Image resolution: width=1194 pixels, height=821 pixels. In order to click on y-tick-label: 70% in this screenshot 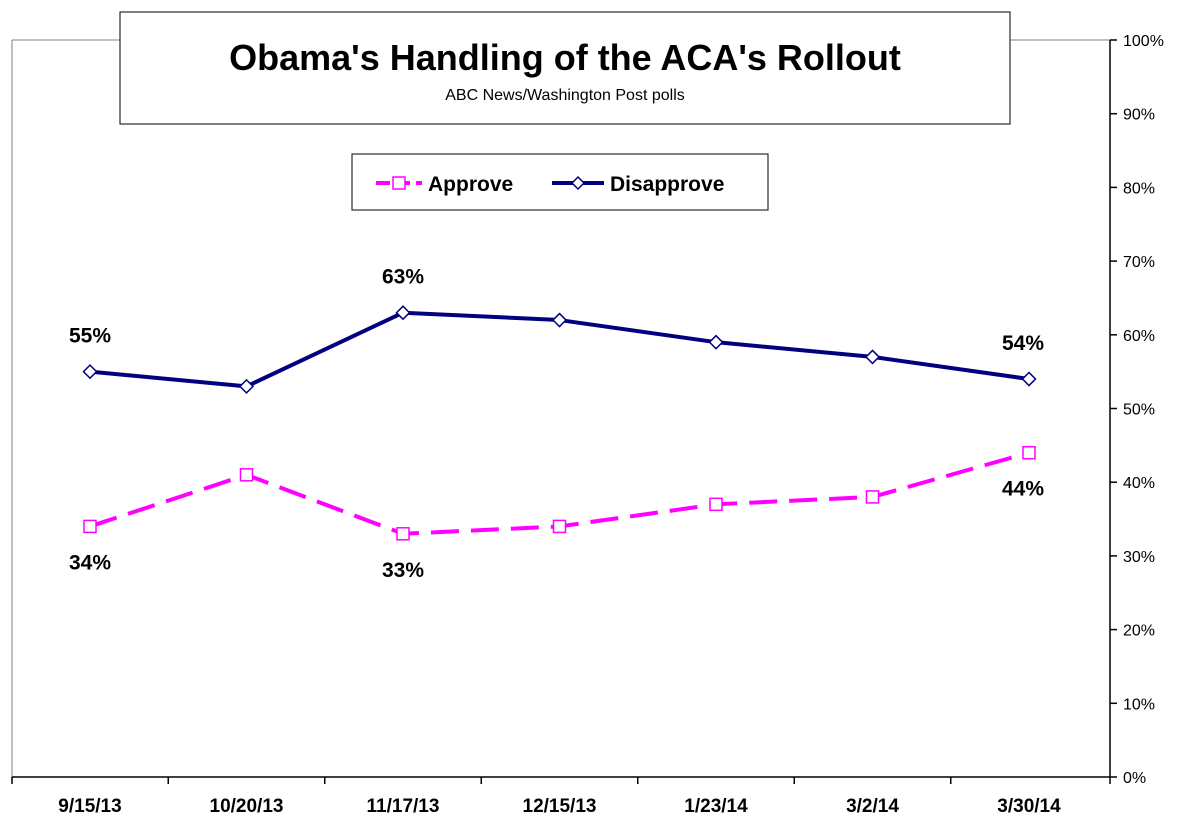, I will do `click(1139, 262)`.